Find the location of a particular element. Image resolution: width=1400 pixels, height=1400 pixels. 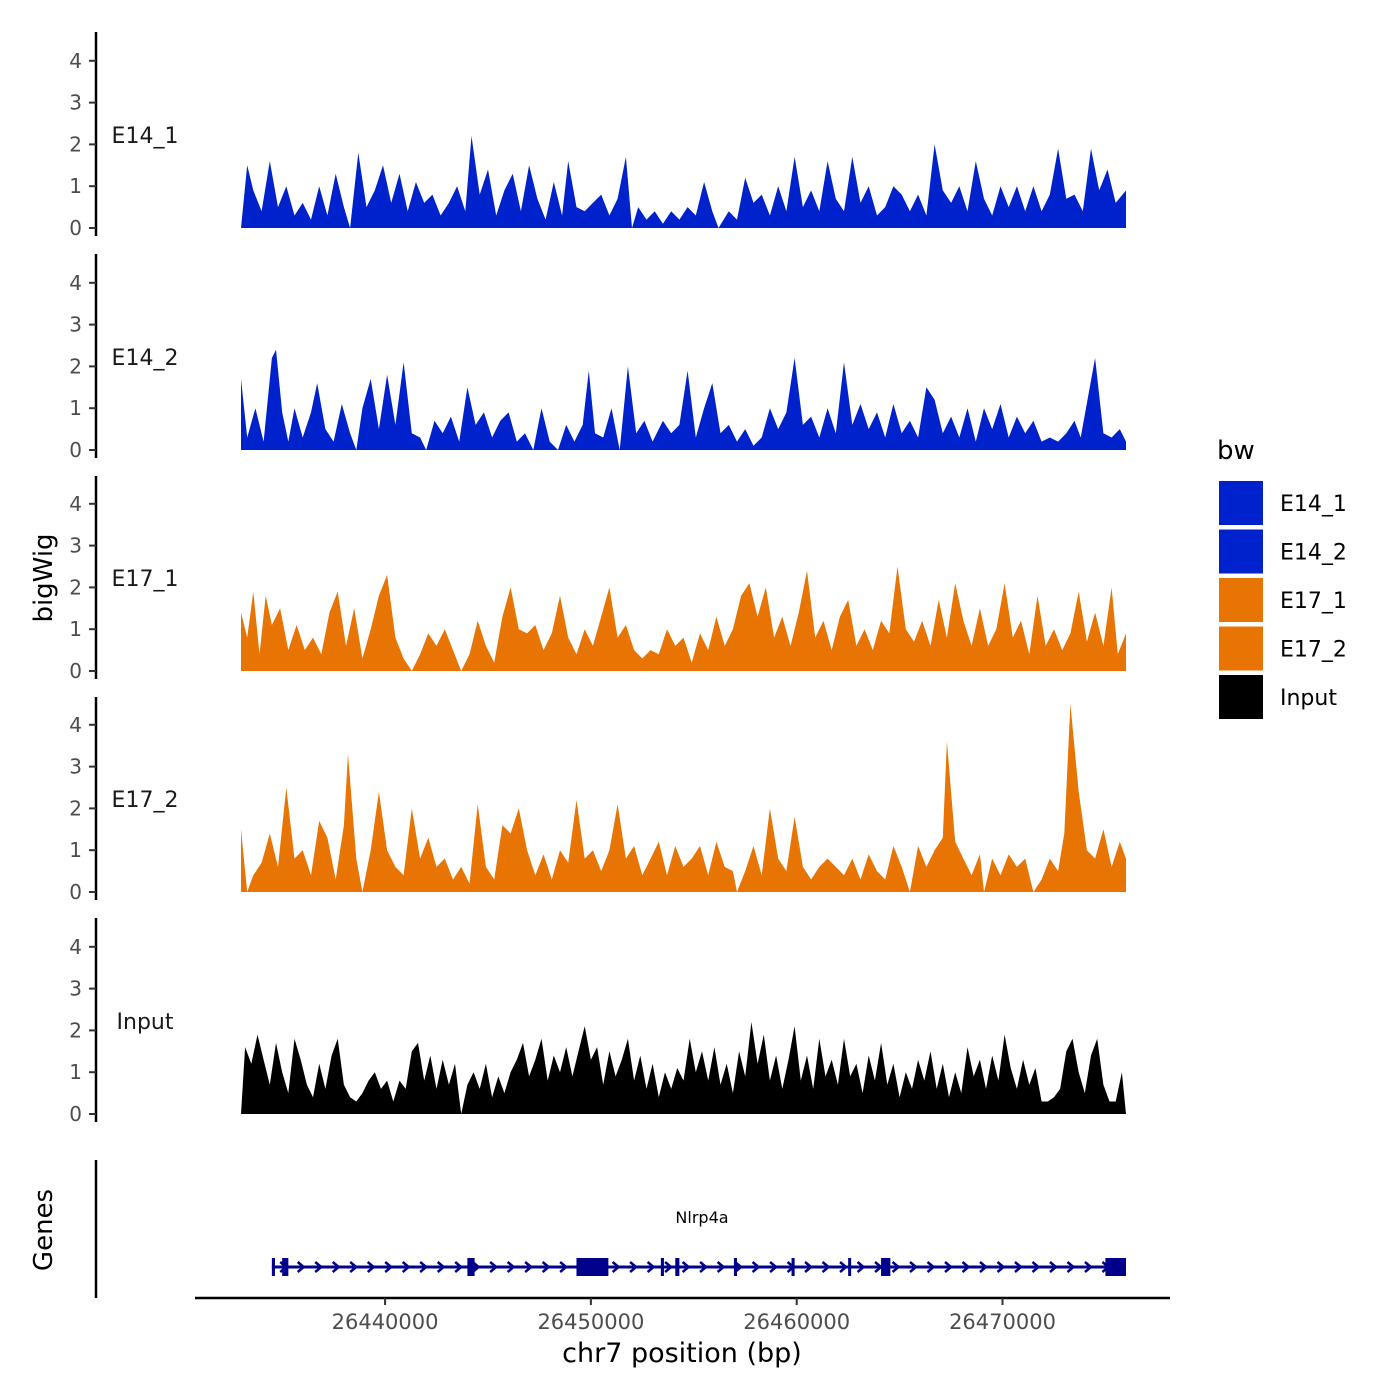

panel-E17_1: 0 1 2 3 4 E17_1 is located at coordinates (597, 579).